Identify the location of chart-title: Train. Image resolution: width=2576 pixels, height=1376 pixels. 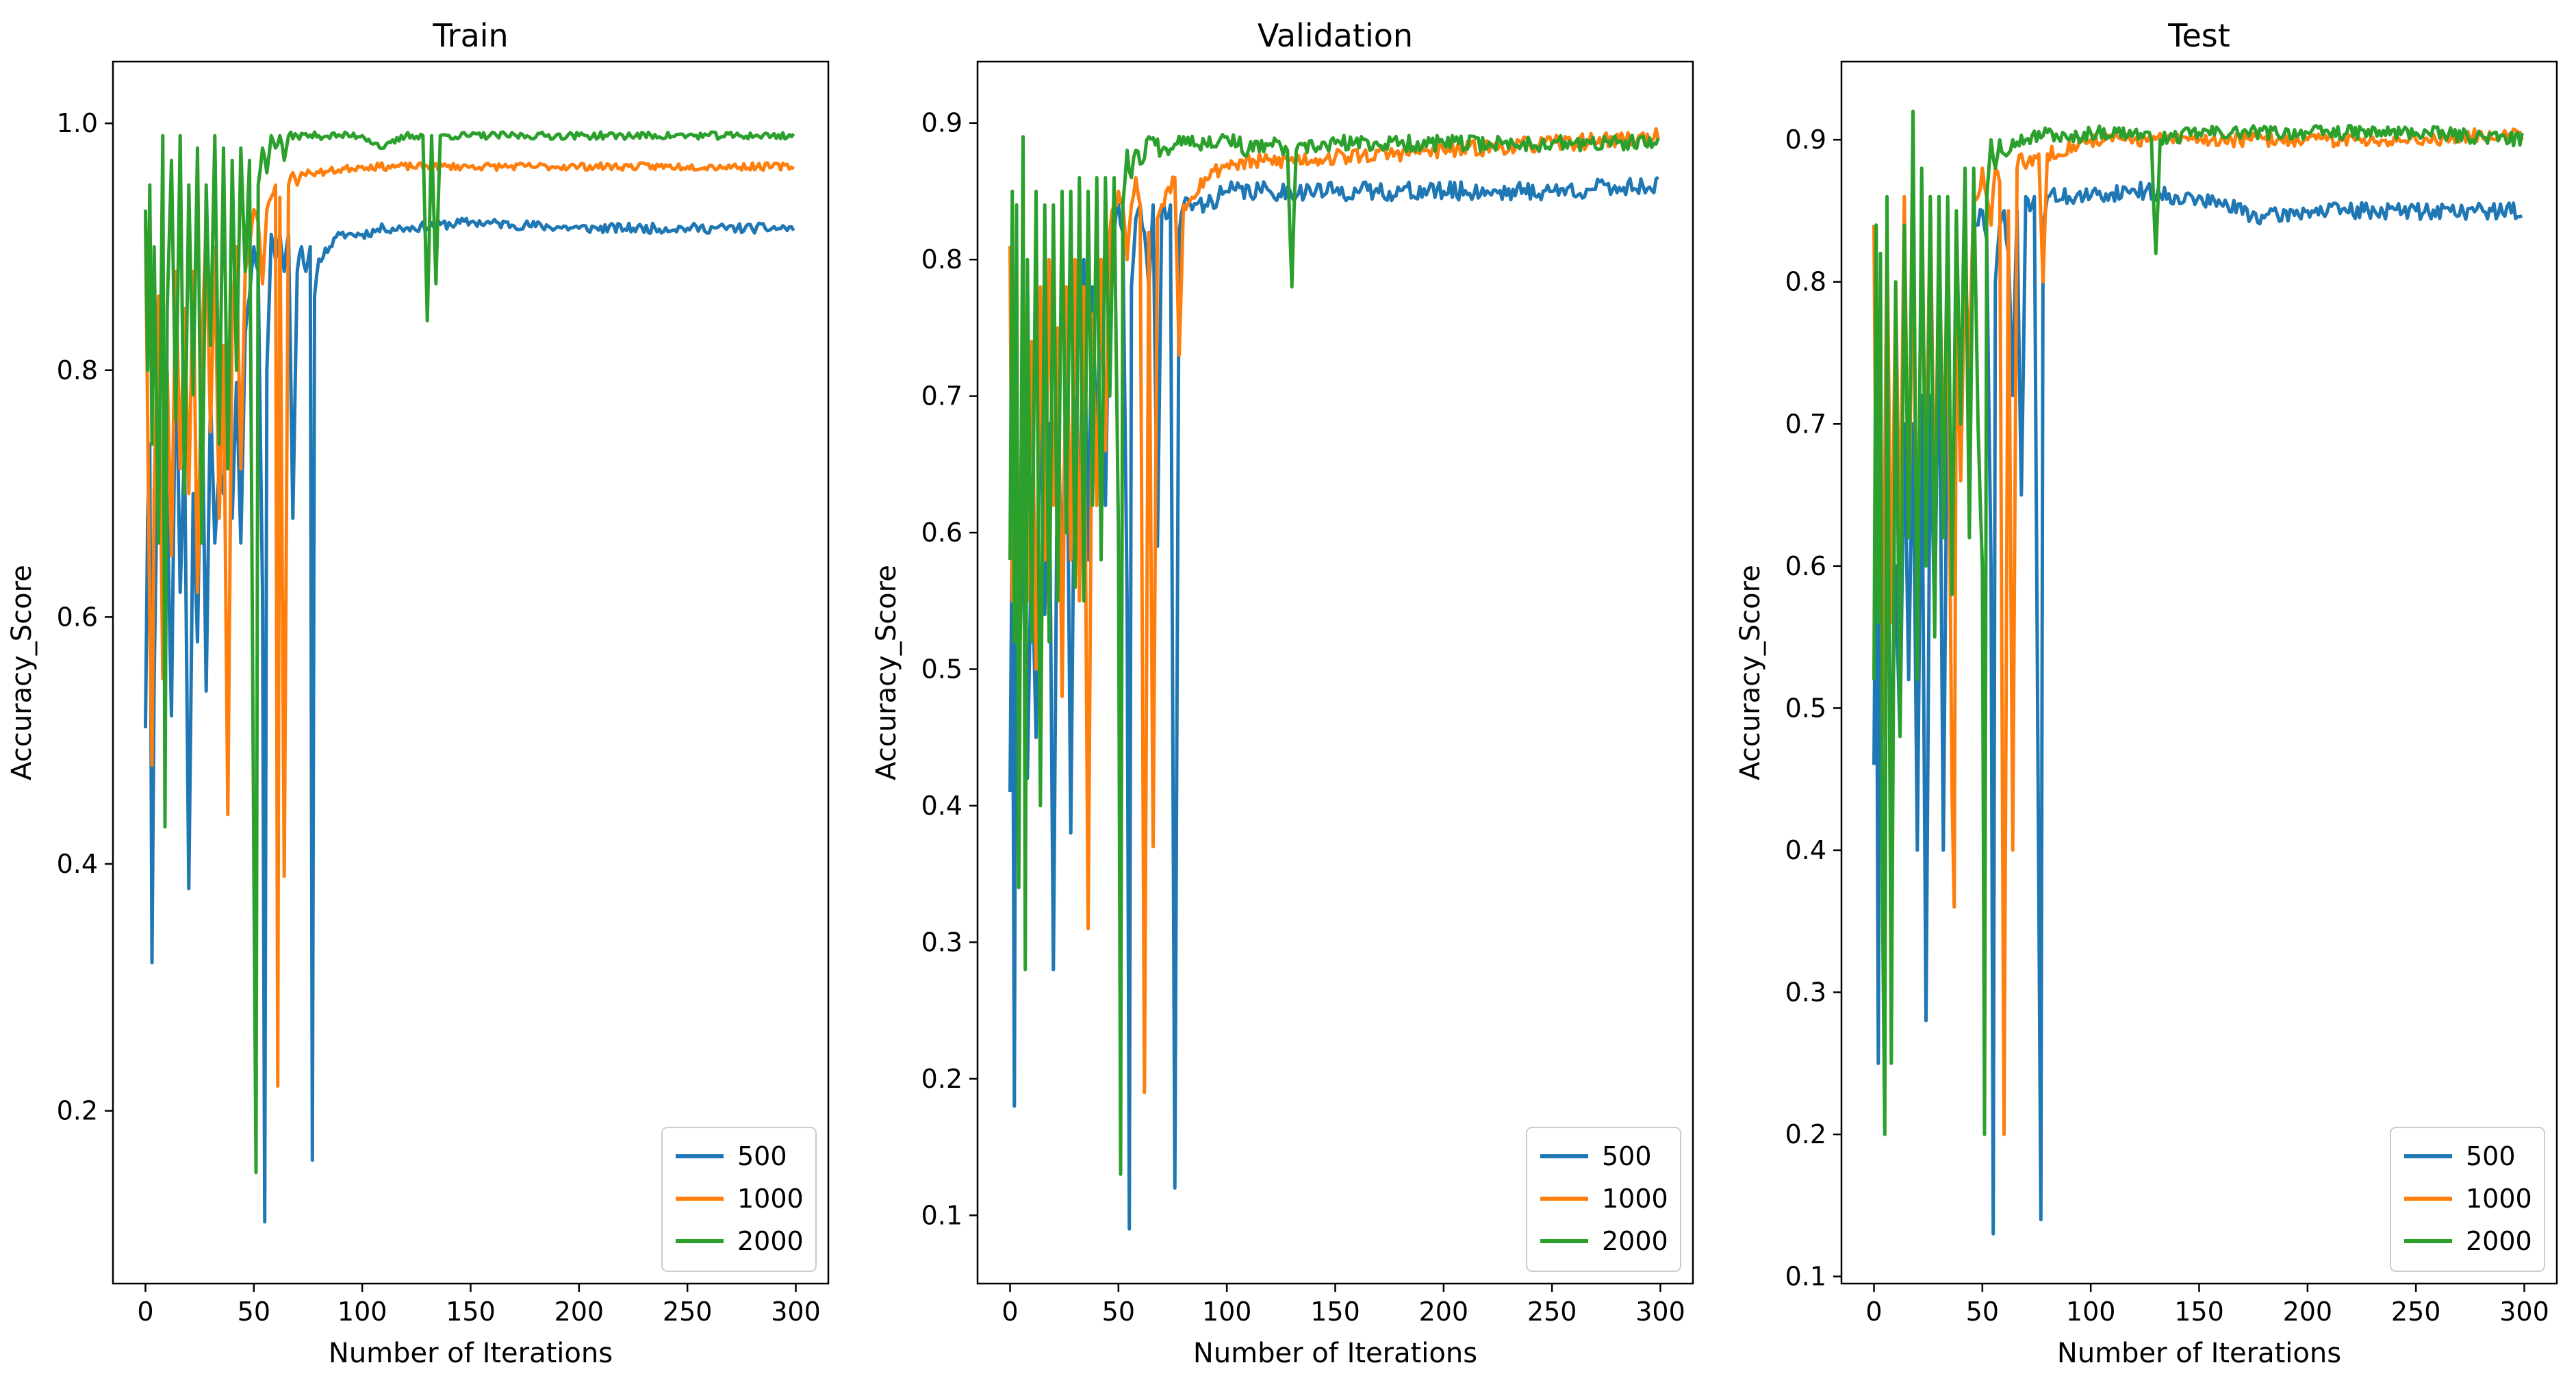
(470, 36).